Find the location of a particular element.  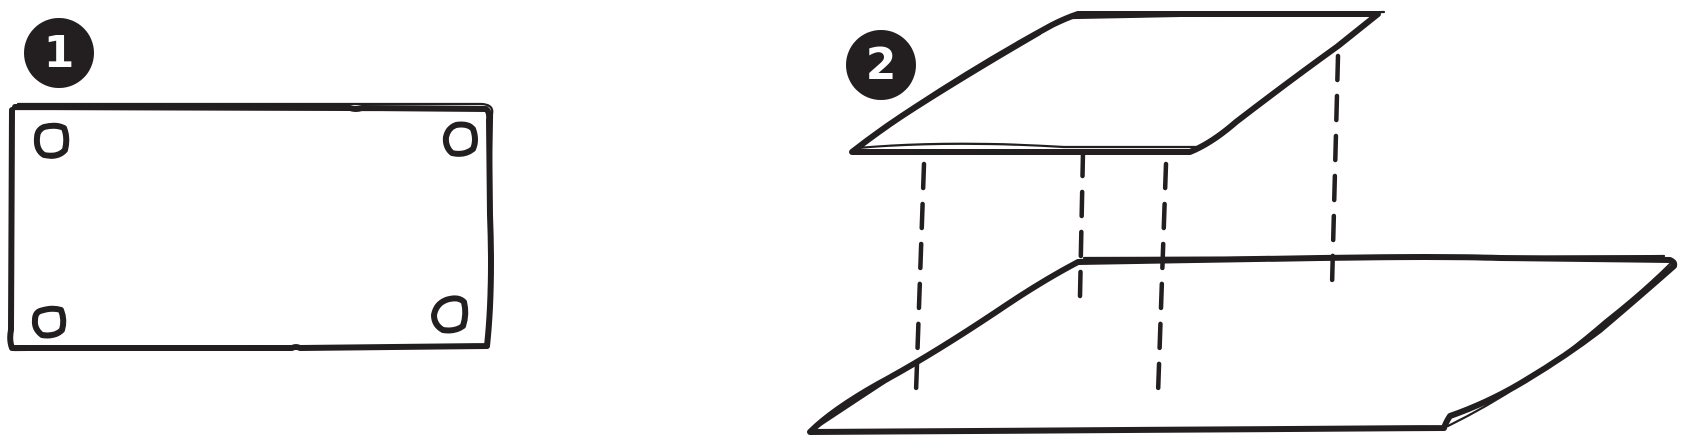

step-2-number: 2 is located at coordinates (881, 64).